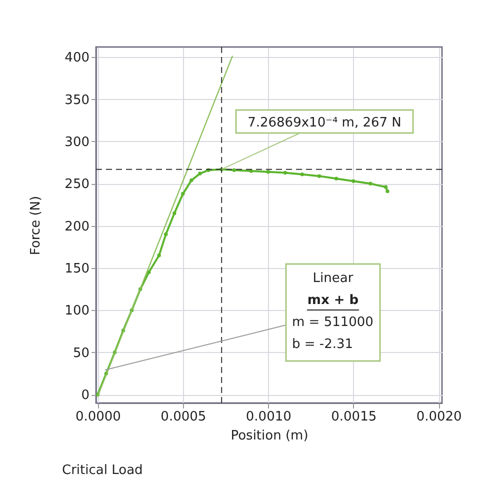 The height and width of the screenshot is (500, 484). What do you see at coordinates (85, 396) in the screenshot?
I see `y-tick-label: 0` at bounding box center [85, 396].